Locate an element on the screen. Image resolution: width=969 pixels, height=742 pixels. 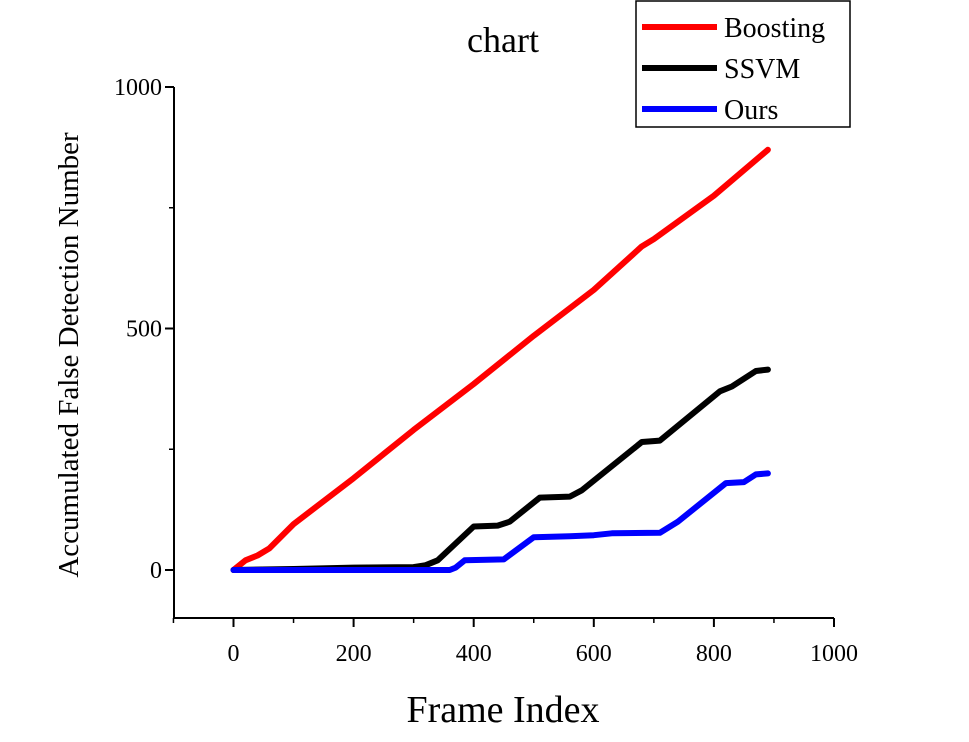
x-tick-label: 800 is located at coordinates (714, 654).